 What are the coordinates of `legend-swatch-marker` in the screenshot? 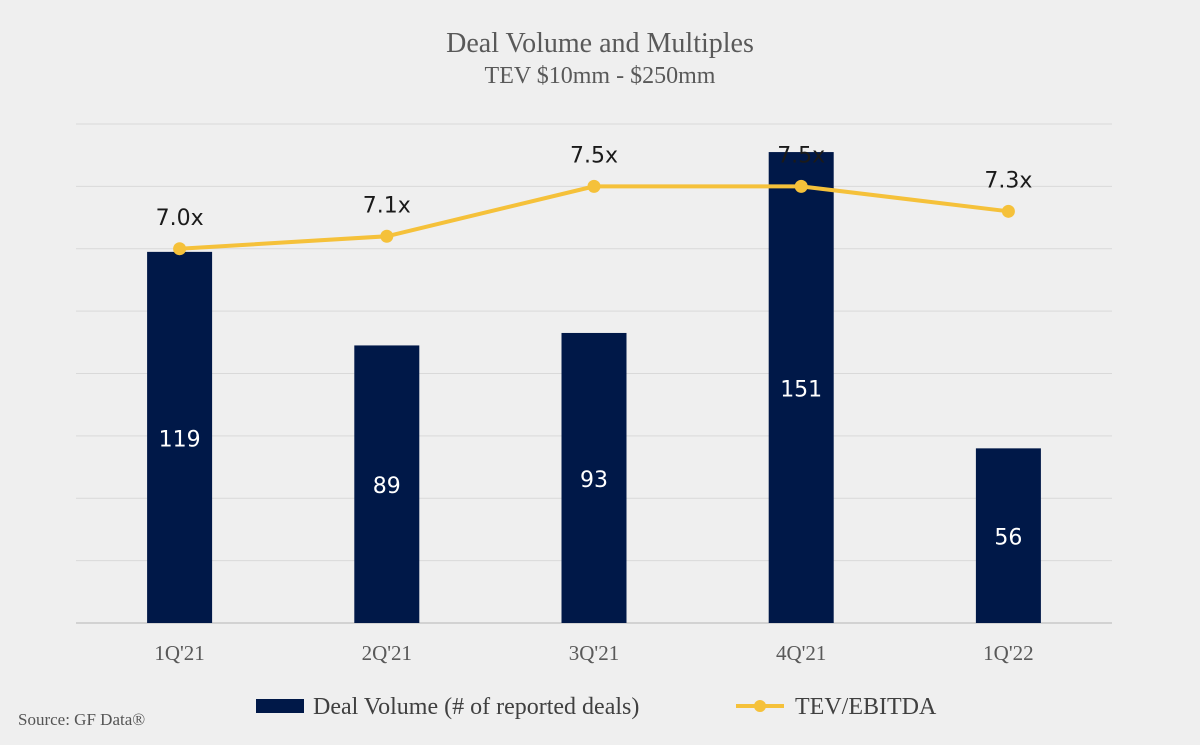 It's located at (760, 706).